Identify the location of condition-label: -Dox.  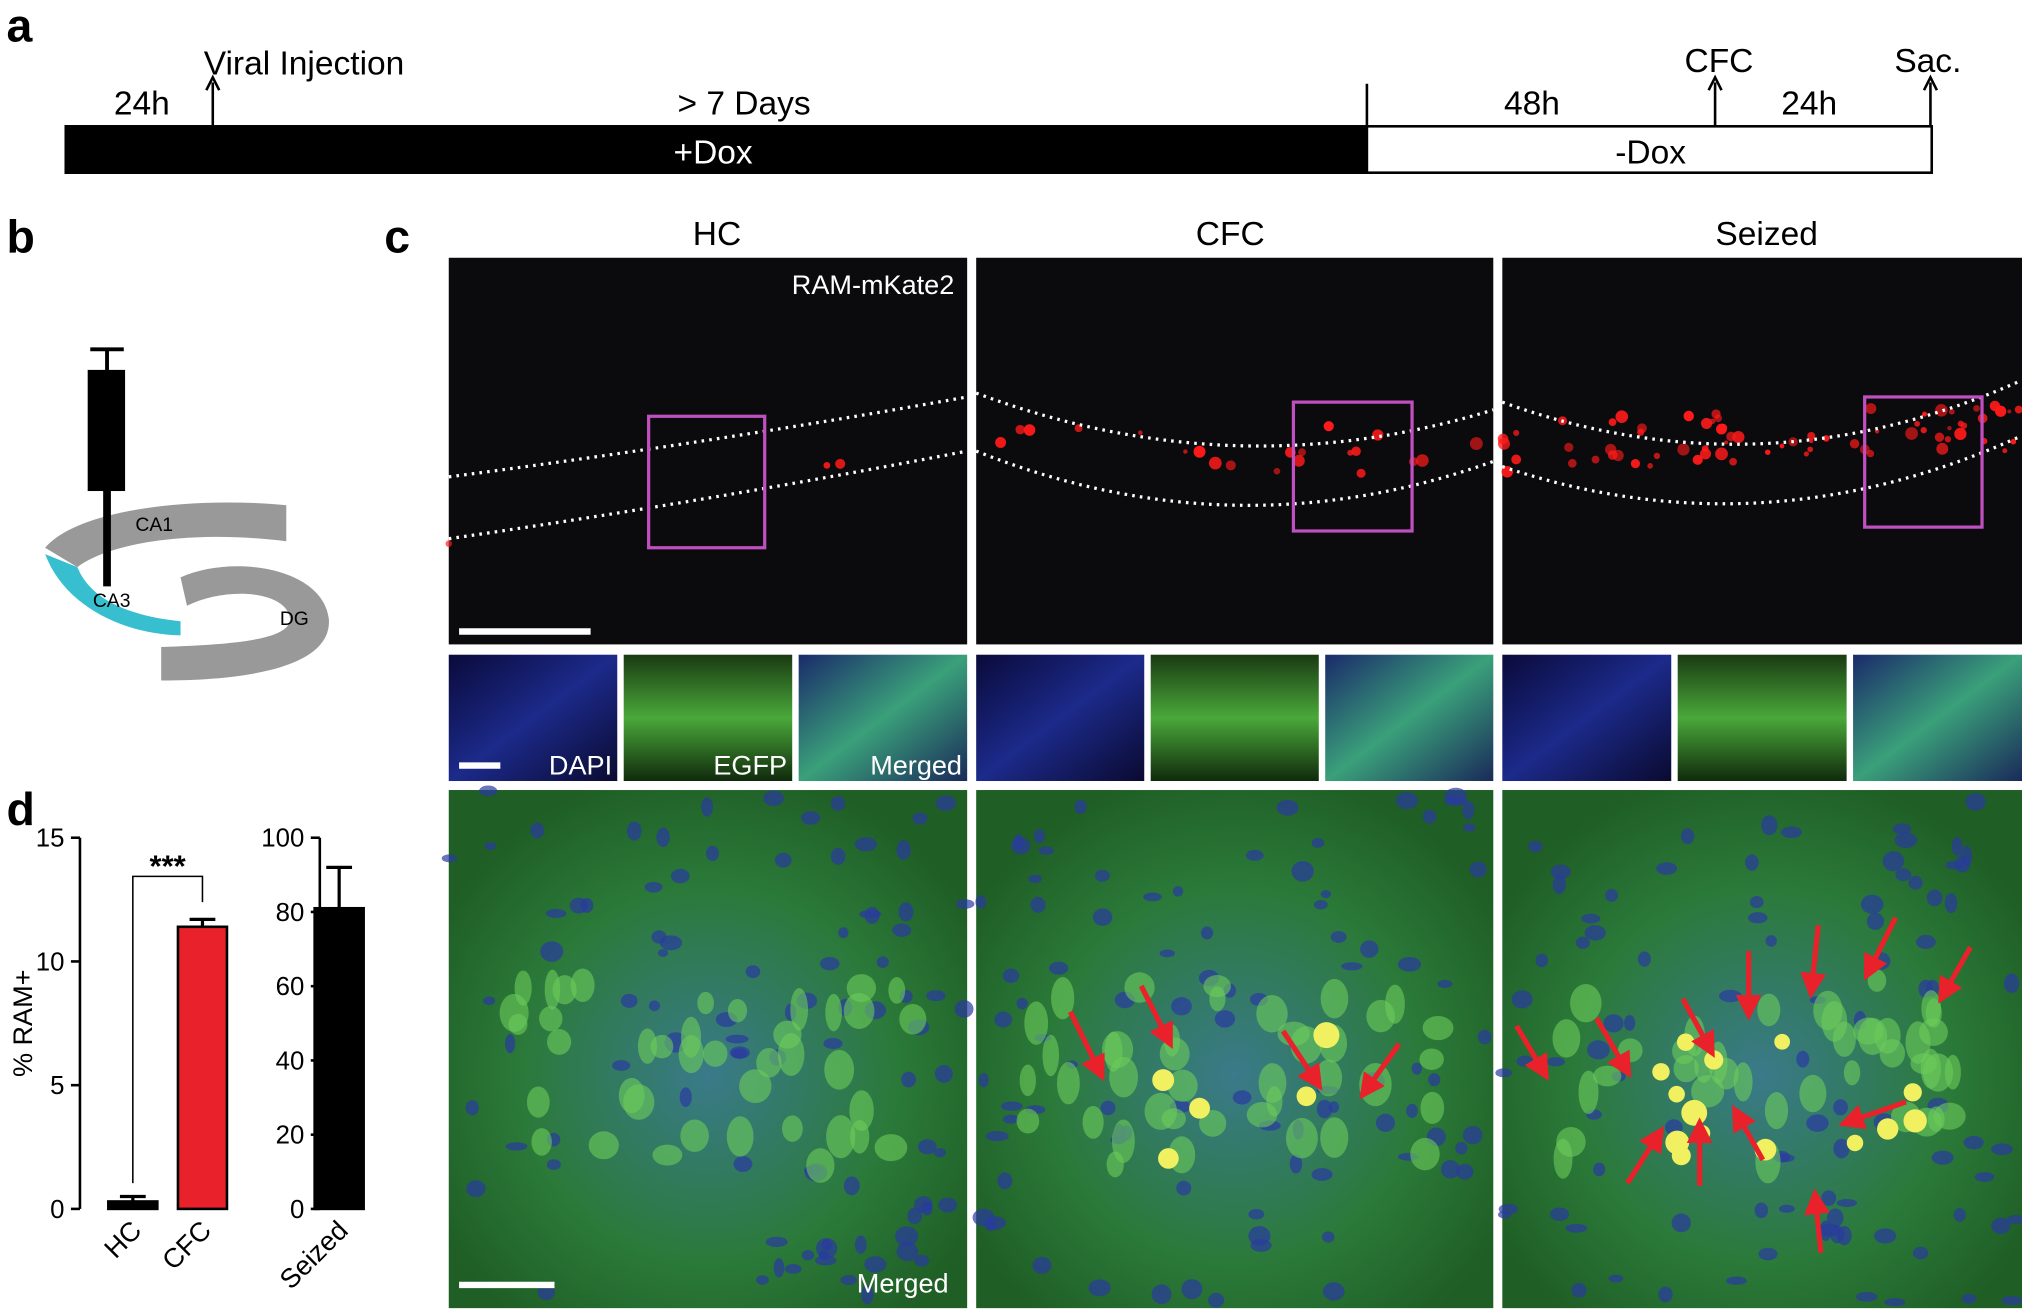
(1650, 153).